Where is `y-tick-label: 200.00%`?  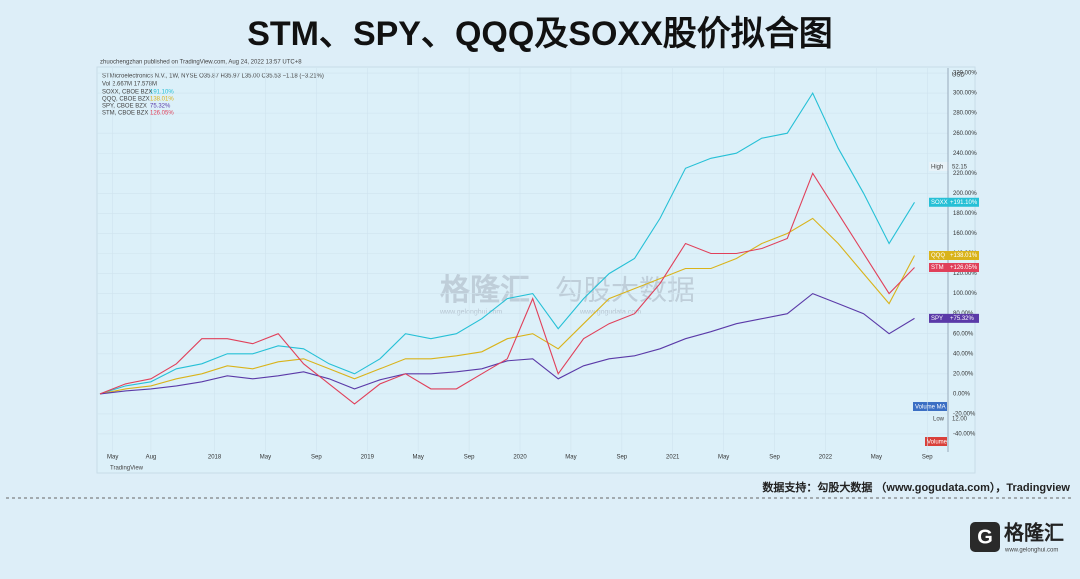 y-tick-label: 200.00% is located at coordinates (965, 194).